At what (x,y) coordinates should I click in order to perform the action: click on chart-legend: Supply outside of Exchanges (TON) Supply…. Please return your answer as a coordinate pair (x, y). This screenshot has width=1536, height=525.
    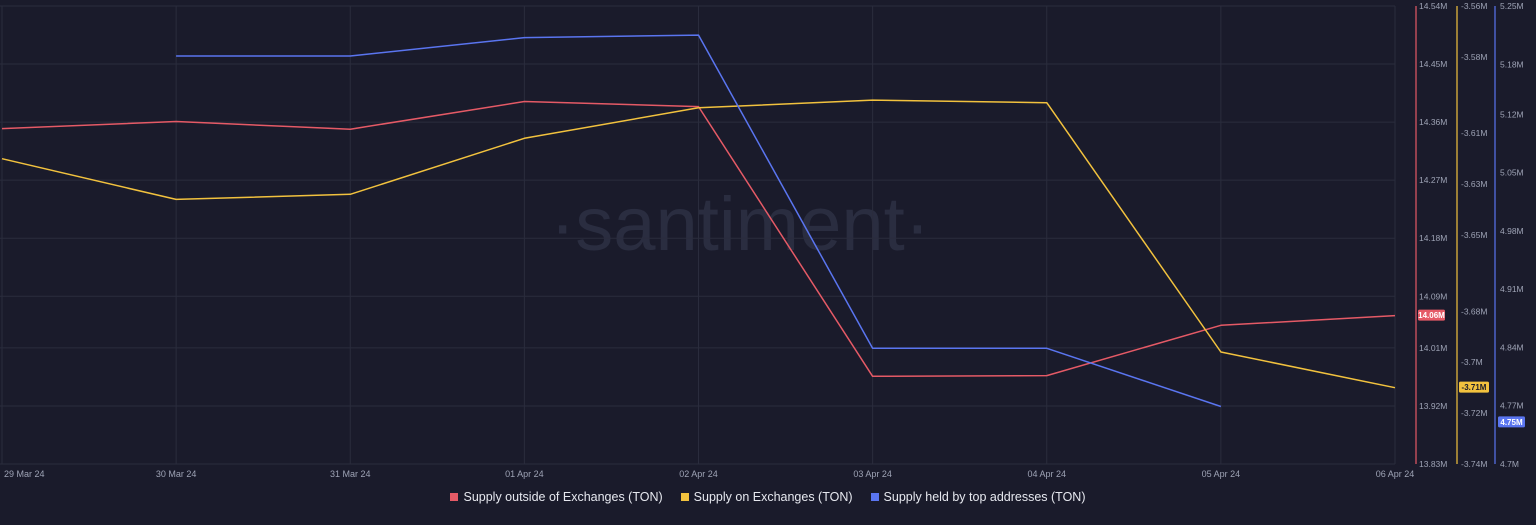
    Looking at the image, I should click on (768, 497).